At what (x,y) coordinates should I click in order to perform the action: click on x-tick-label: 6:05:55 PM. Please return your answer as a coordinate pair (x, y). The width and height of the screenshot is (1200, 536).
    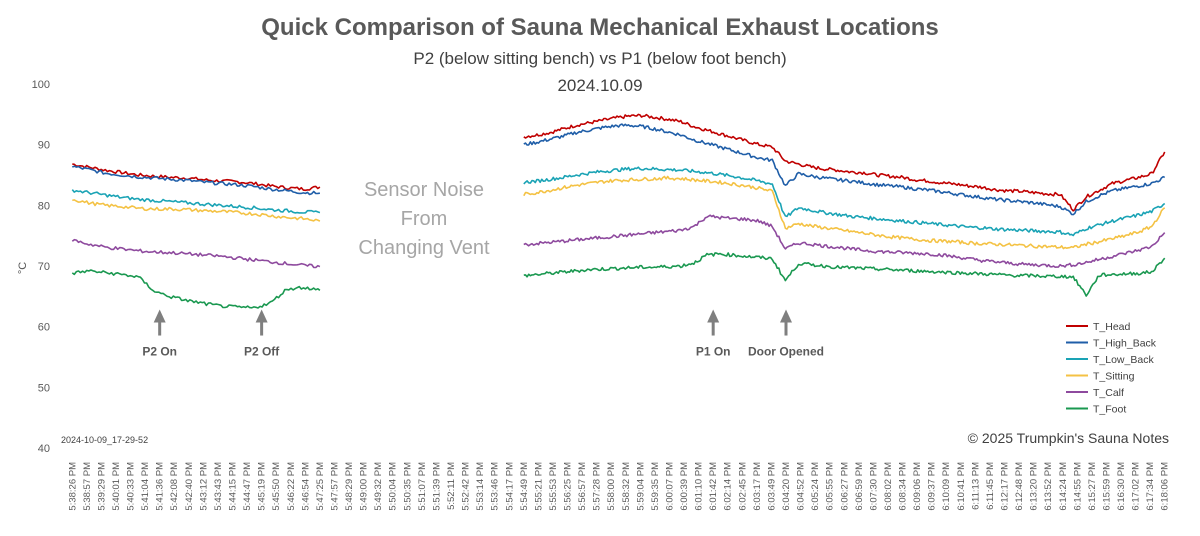
    Looking at the image, I should click on (830, 486).